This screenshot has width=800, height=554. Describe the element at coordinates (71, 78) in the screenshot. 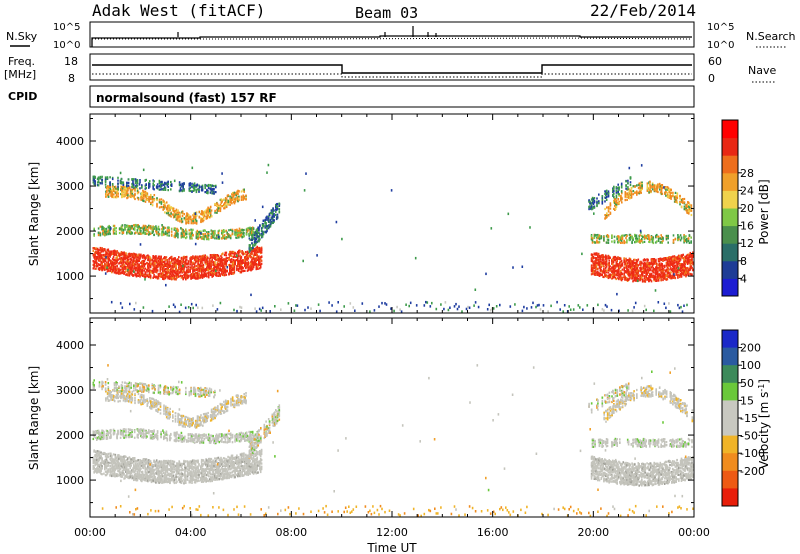

I see `freq-tick-bottom: 8` at that location.